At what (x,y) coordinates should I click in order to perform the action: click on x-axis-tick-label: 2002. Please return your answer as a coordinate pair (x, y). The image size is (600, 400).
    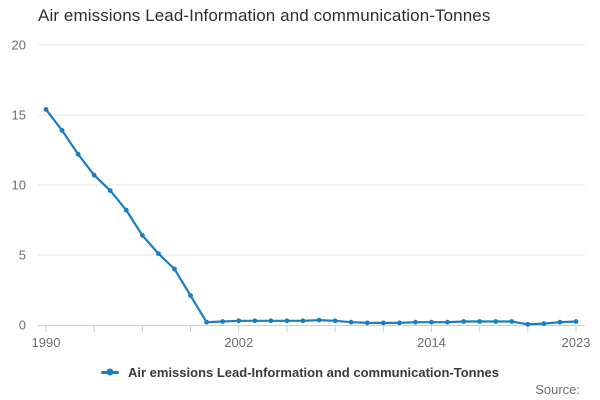
    Looking at the image, I should click on (238, 342).